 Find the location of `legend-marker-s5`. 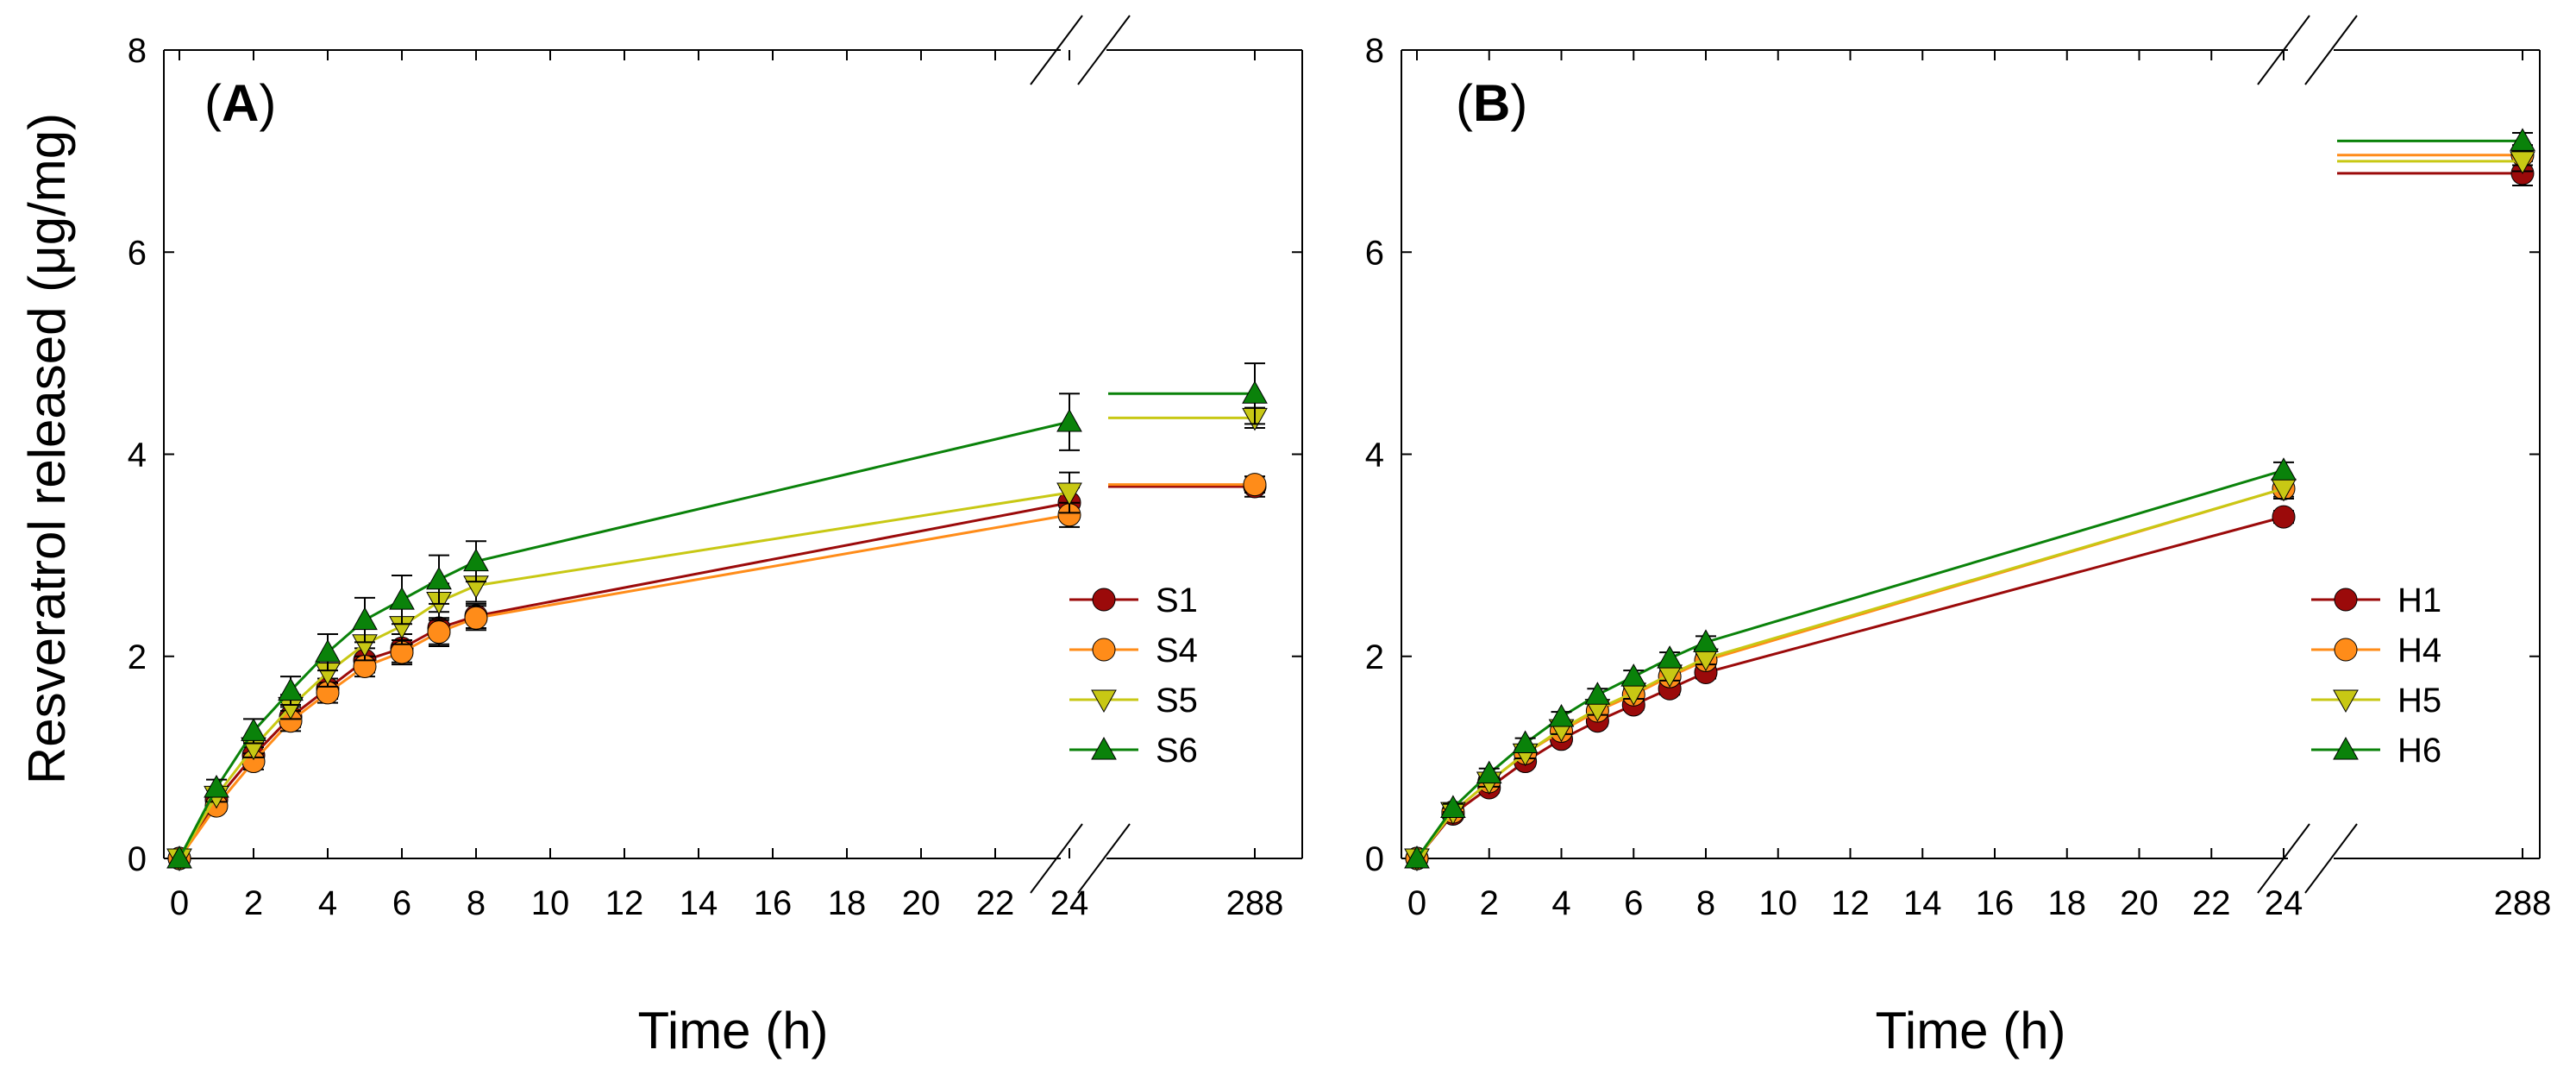

legend-marker-s5 is located at coordinates (1104, 701).